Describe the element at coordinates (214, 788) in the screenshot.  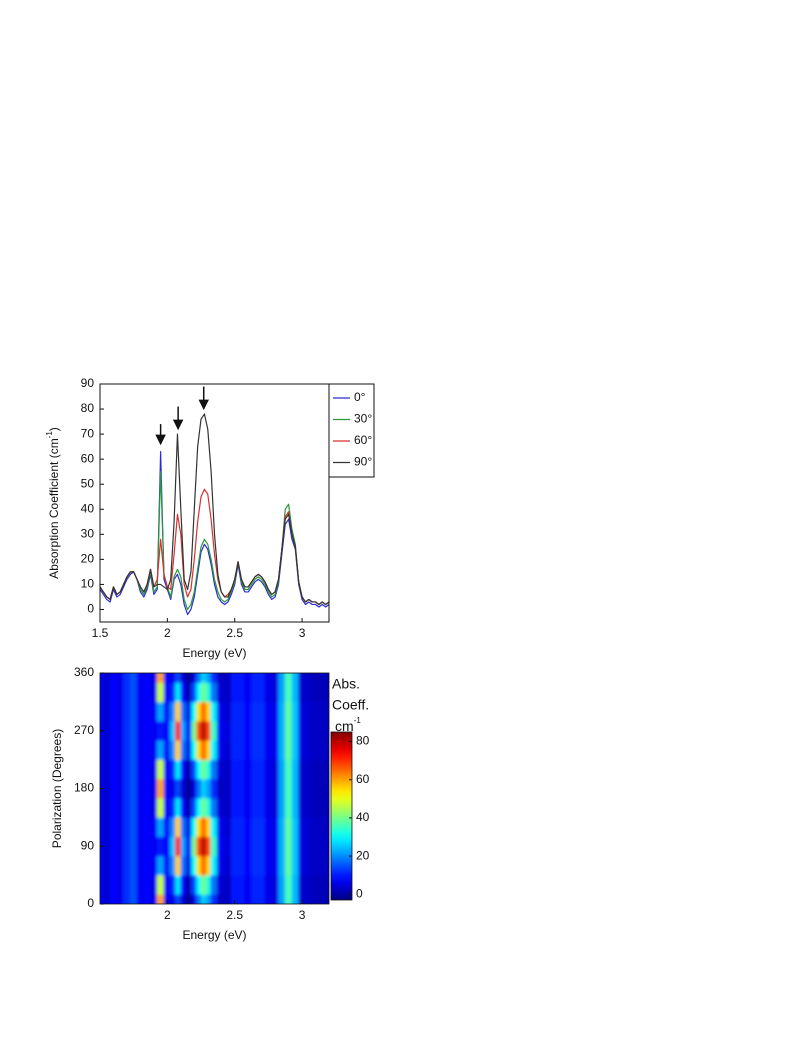
I see `heatmap-clip` at that location.